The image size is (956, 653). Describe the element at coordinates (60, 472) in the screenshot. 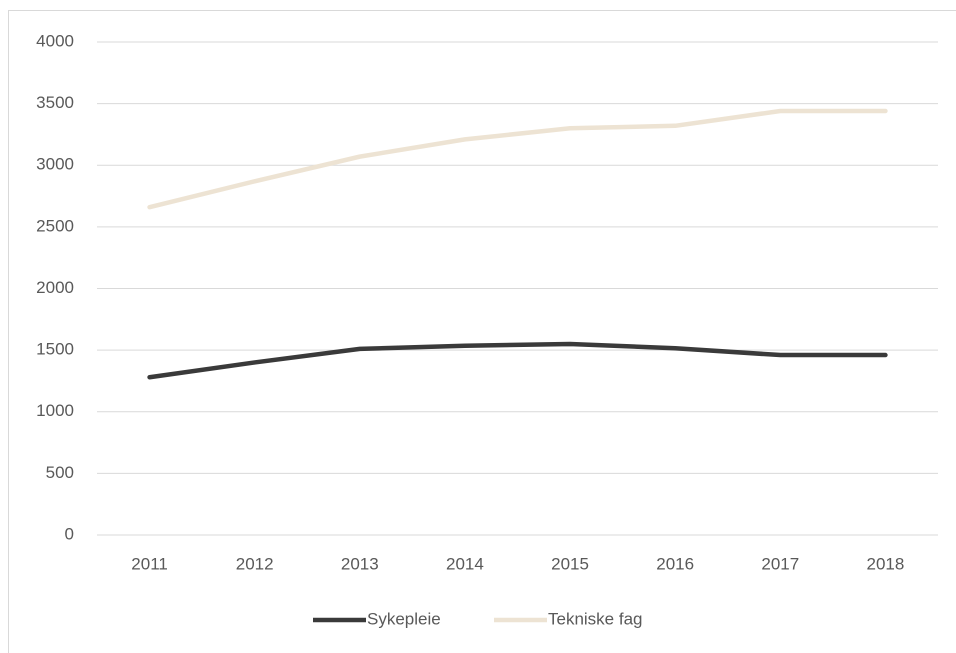

I see `y-tick-label: 500` at that location.